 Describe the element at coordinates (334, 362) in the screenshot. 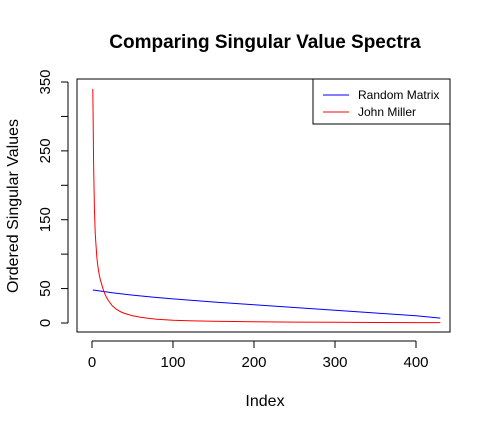

I see `x-tick-label: 300` at that location.